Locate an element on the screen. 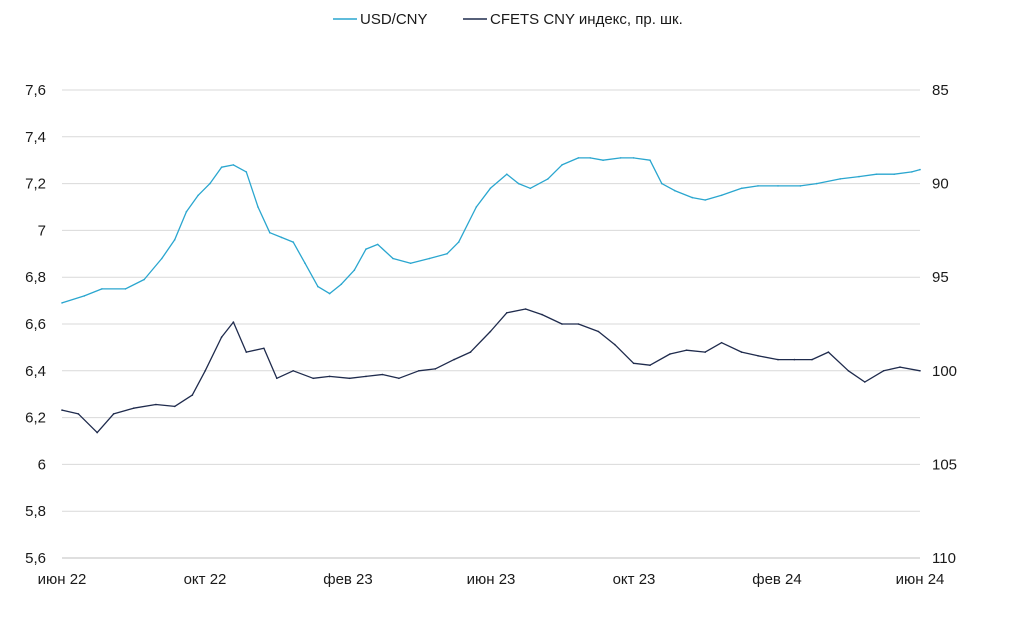 This screenshot has width=1024, height=630. left-tick-label: 6,8 is located at coordinates (35, 277).